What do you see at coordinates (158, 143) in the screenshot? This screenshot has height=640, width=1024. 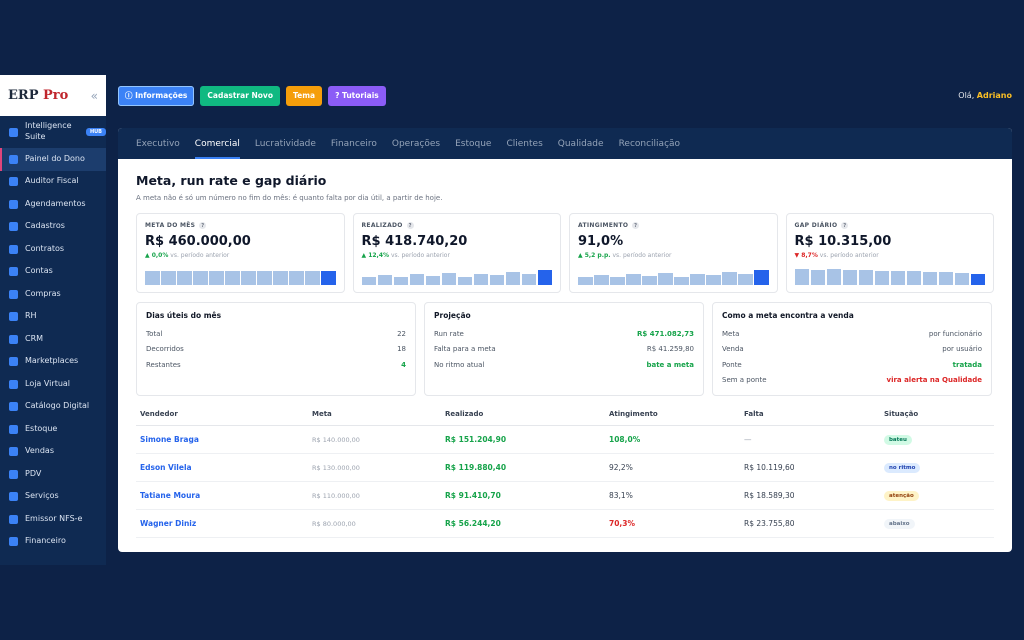 I see `tab-executivo: Executivo` at bounding box center [158, 143].